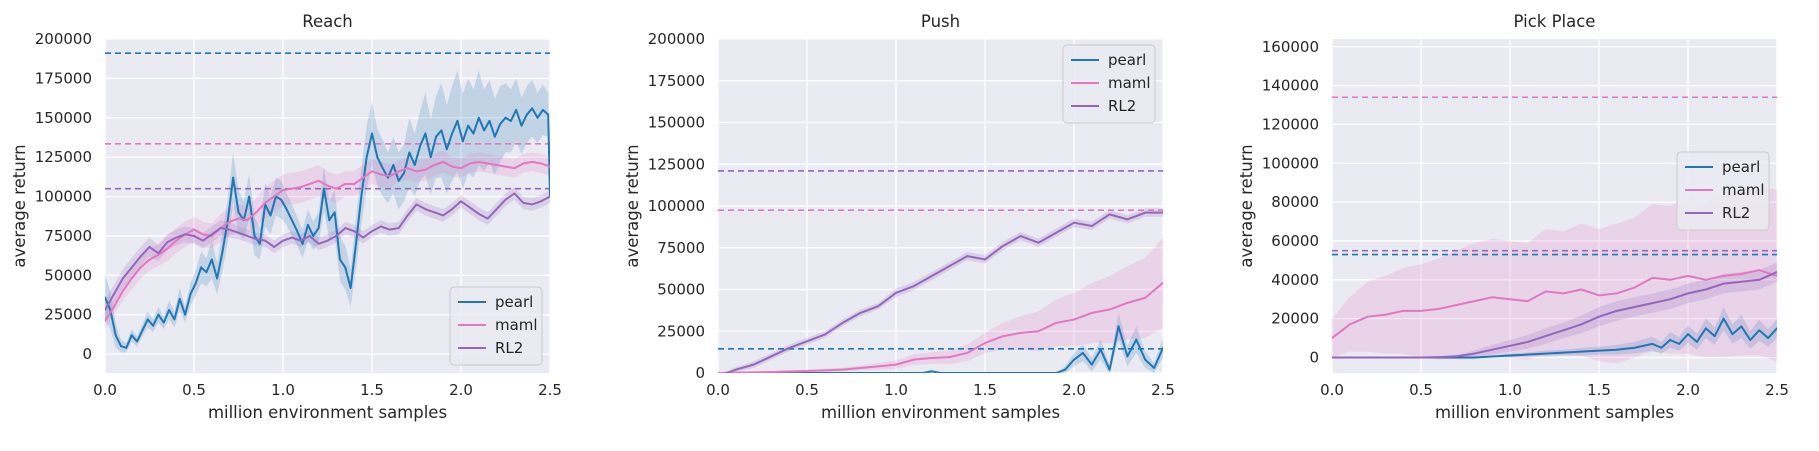  What do you see at coordinates (1555, 21) in the screenshot?
I see `chart-title: Pick Place` at bounding box center [1555, 21].